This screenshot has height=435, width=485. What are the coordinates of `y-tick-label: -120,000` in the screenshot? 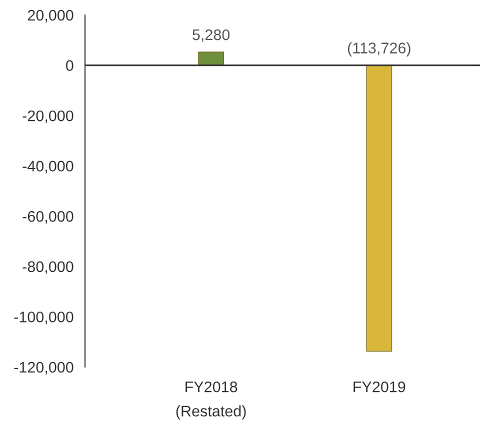 It's located at (44, 368).